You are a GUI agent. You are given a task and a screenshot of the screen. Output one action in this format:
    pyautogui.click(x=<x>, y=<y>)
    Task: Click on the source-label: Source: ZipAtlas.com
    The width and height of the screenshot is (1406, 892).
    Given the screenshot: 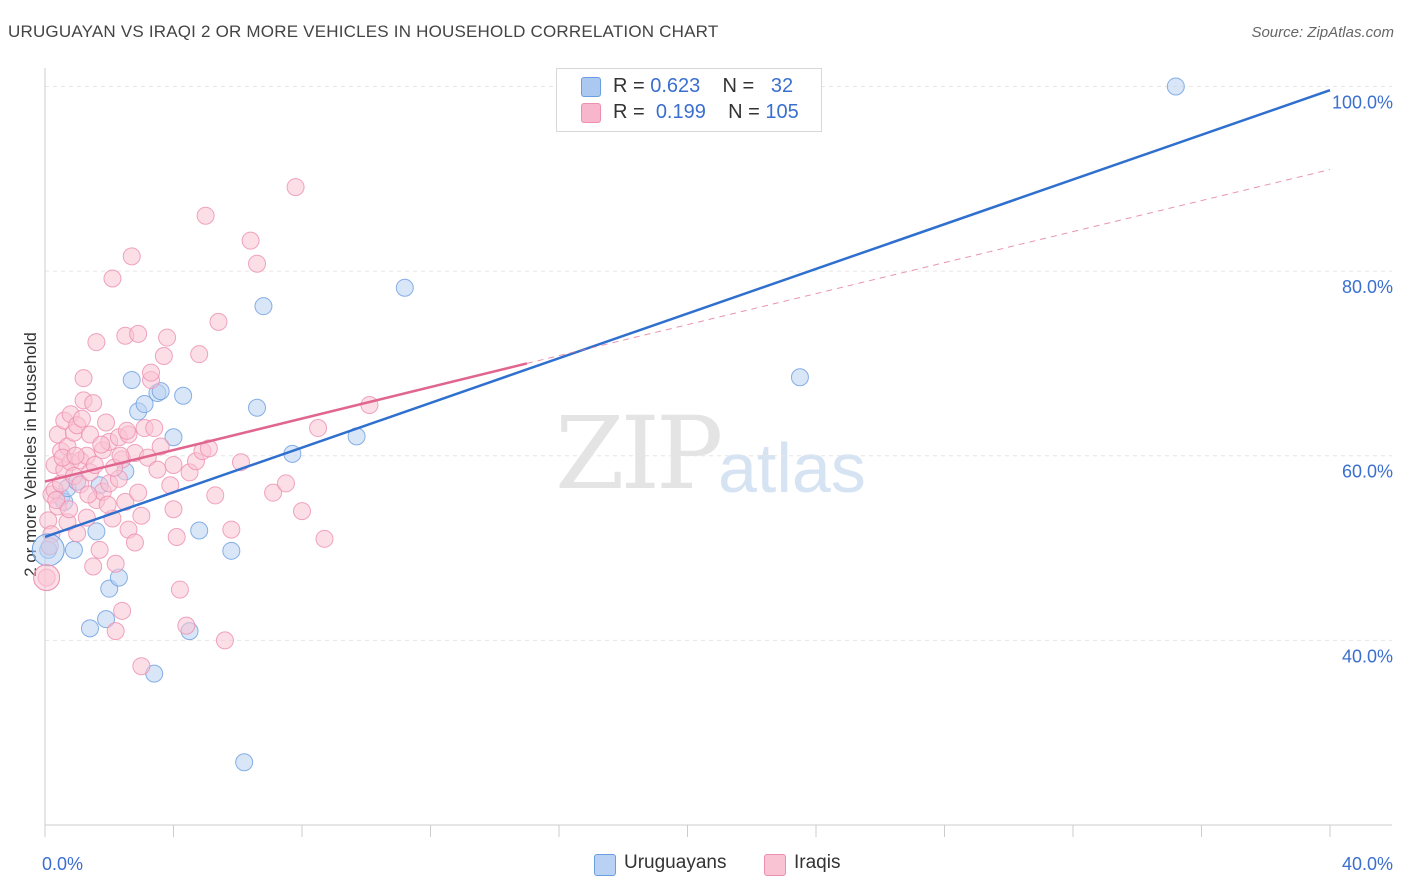 What is the action you would take?
    pyautogui.click(x=1322, y=32)
    